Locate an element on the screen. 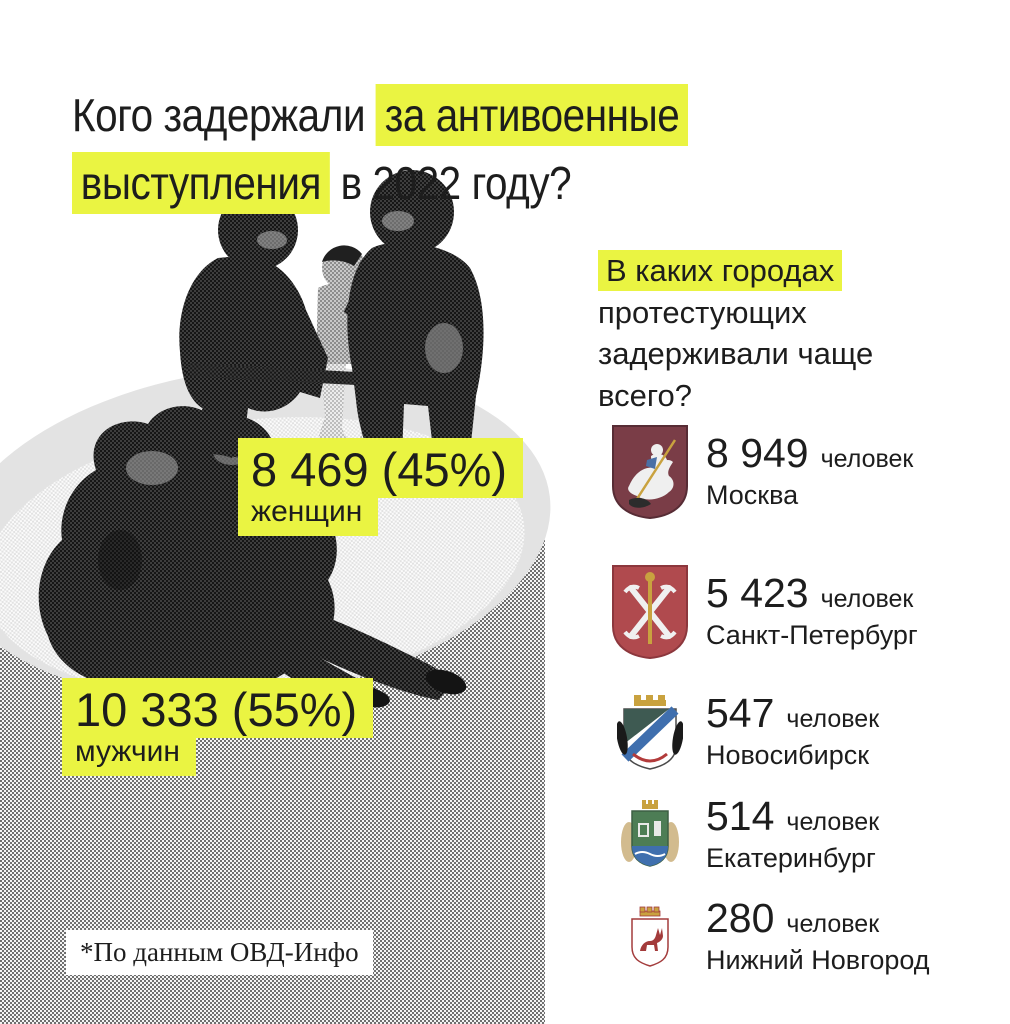 The width and height of the screenshot is (1010, 1024). city-row-moscow: 8 949 человек Москва is located at coordinates (756, 472).